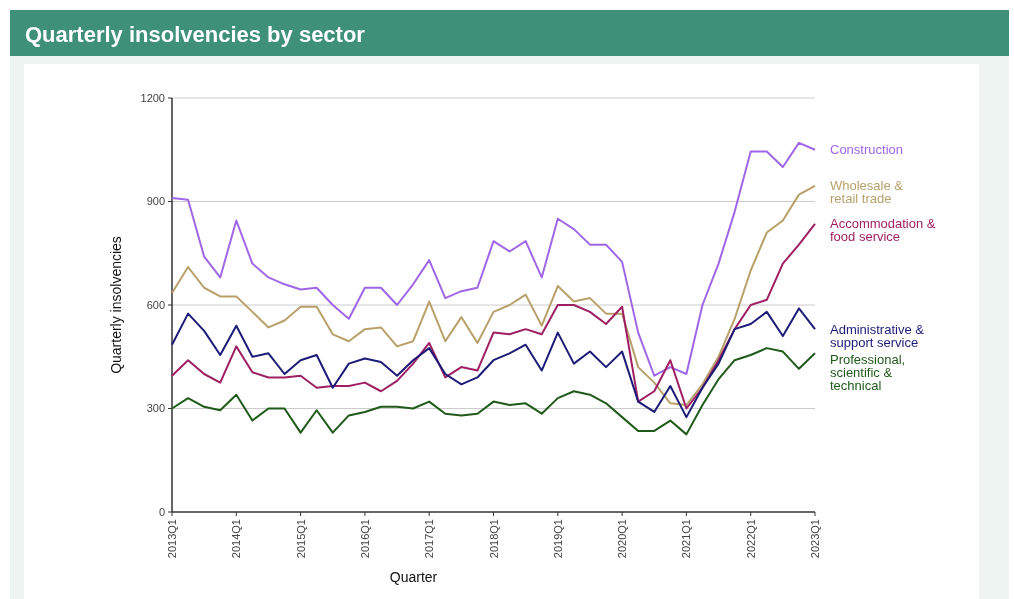 This screenshot has height=599, width=1014. What do you see at coordinates (413, 577) in the screenshot?
I see `x-axis-title: Quarter` at bounding box center [413, 577].